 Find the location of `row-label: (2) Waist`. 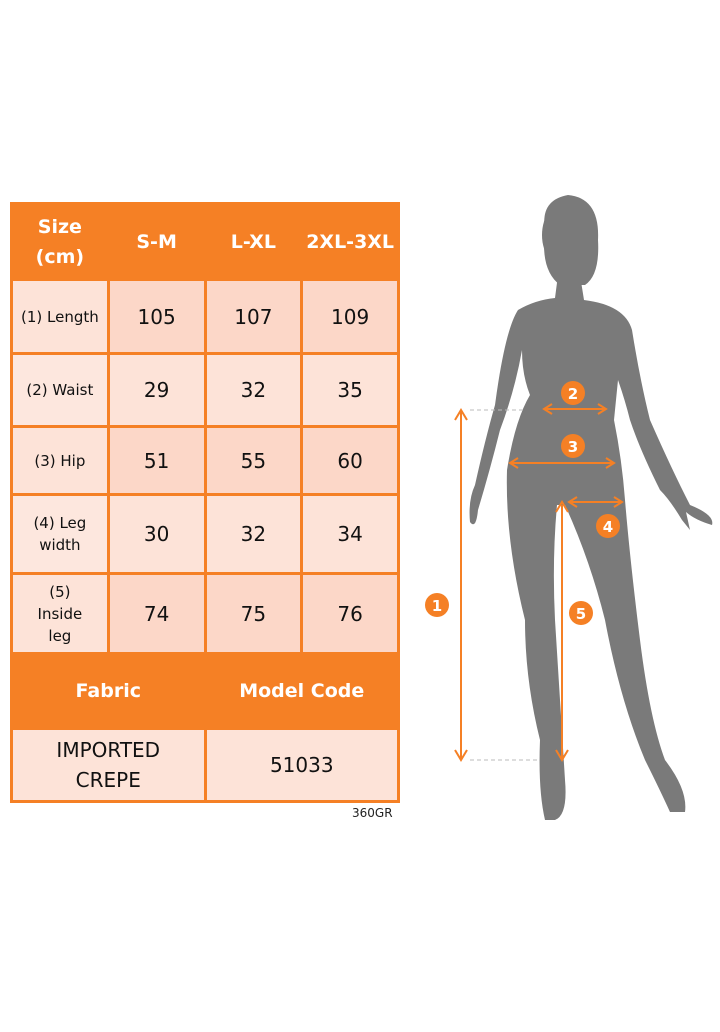

row-label: (2) Waist is located at coordinates (60, 390).